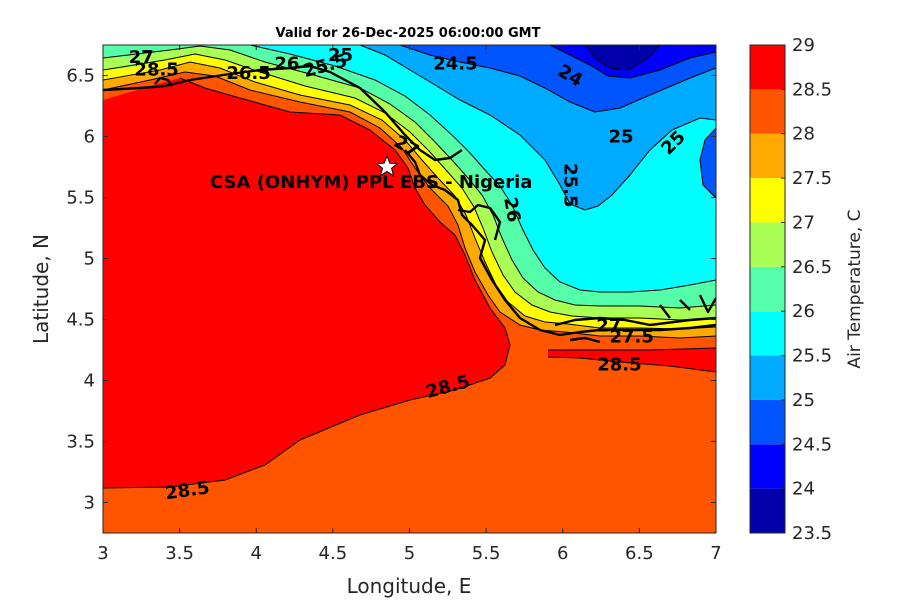  I want to click on station-marker: CSA (ONHYM) PPL EBS - Nigeria, so click(371, 173).